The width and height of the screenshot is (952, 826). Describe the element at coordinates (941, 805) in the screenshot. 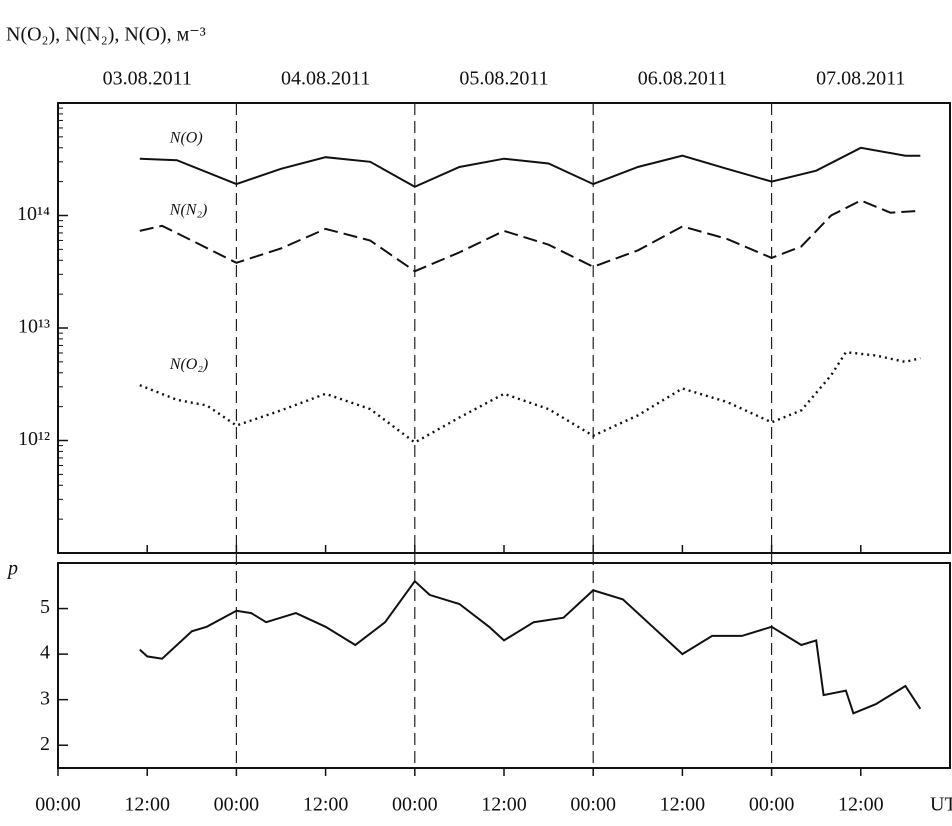

I see `x-axis-title: UT` at that location.